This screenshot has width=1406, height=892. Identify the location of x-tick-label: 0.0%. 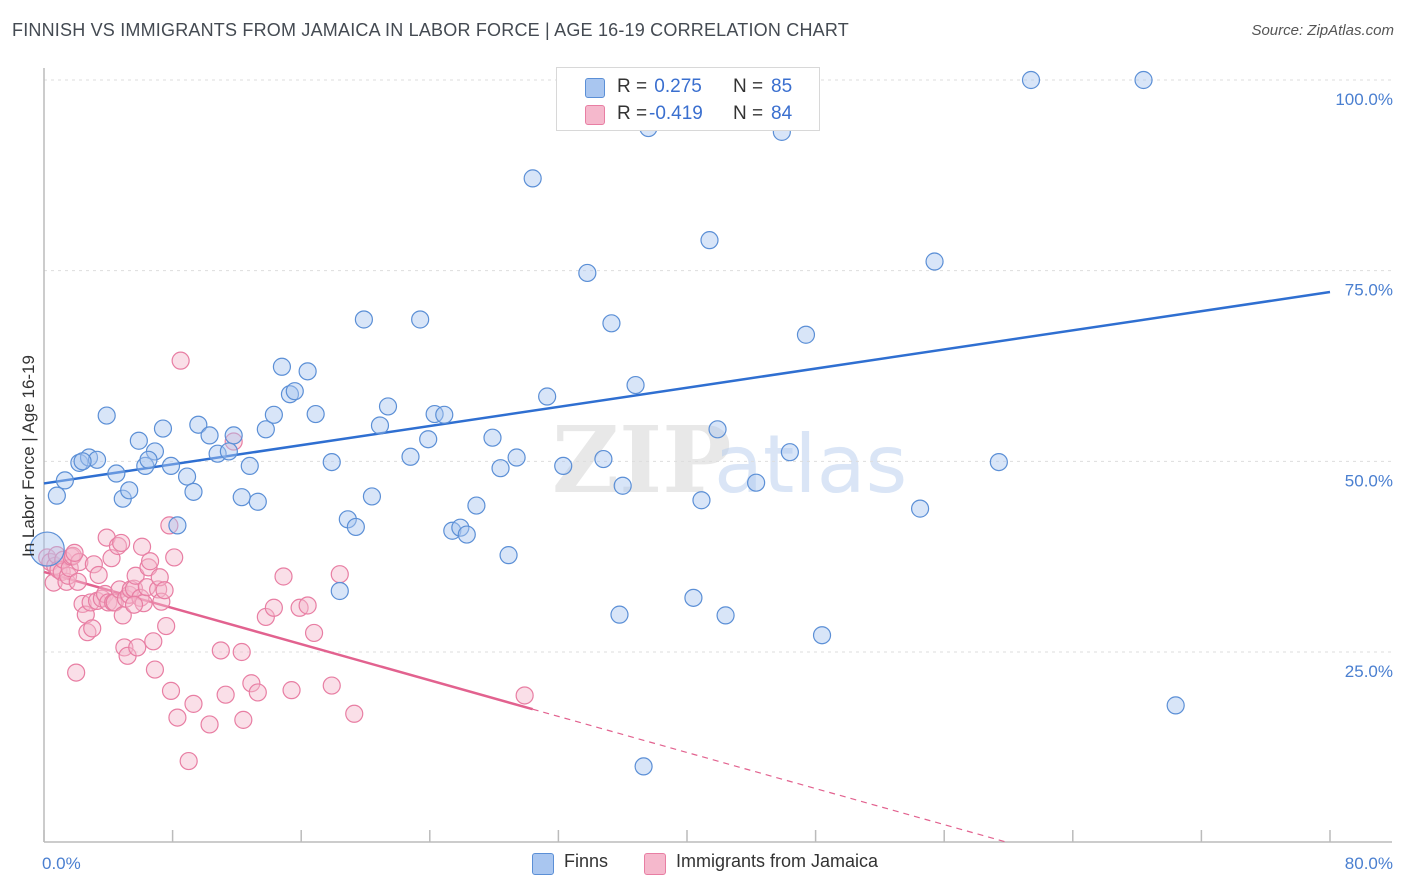
(61, 863).